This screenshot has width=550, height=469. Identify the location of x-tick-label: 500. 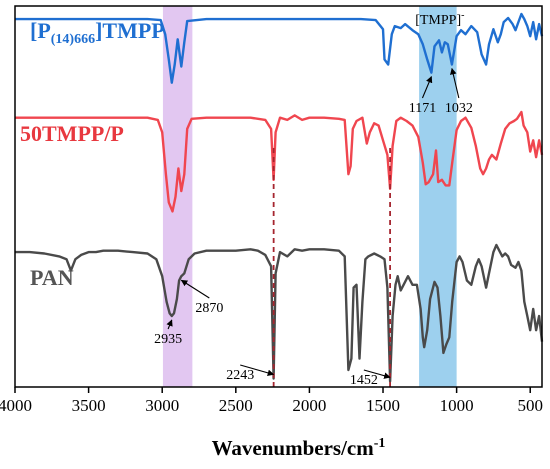
(530, 405).